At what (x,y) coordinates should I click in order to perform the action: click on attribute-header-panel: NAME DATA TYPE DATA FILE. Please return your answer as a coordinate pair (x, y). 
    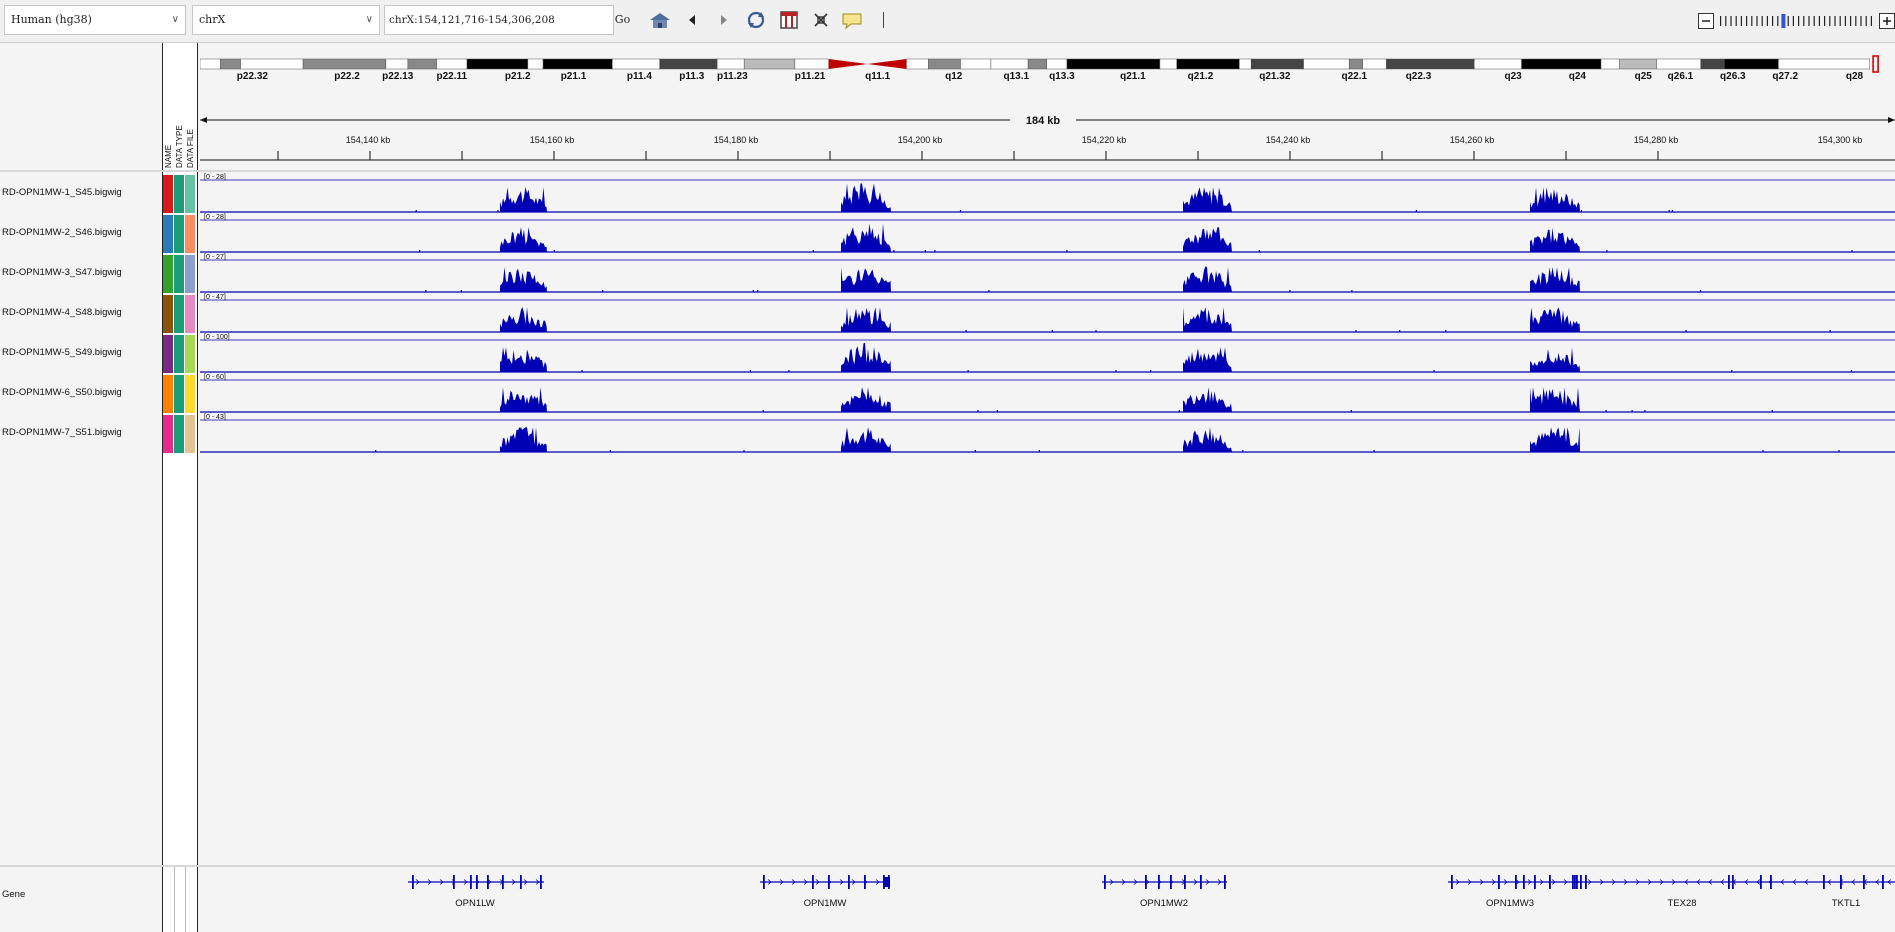
    Looking at the image, I should click on (180, 106).